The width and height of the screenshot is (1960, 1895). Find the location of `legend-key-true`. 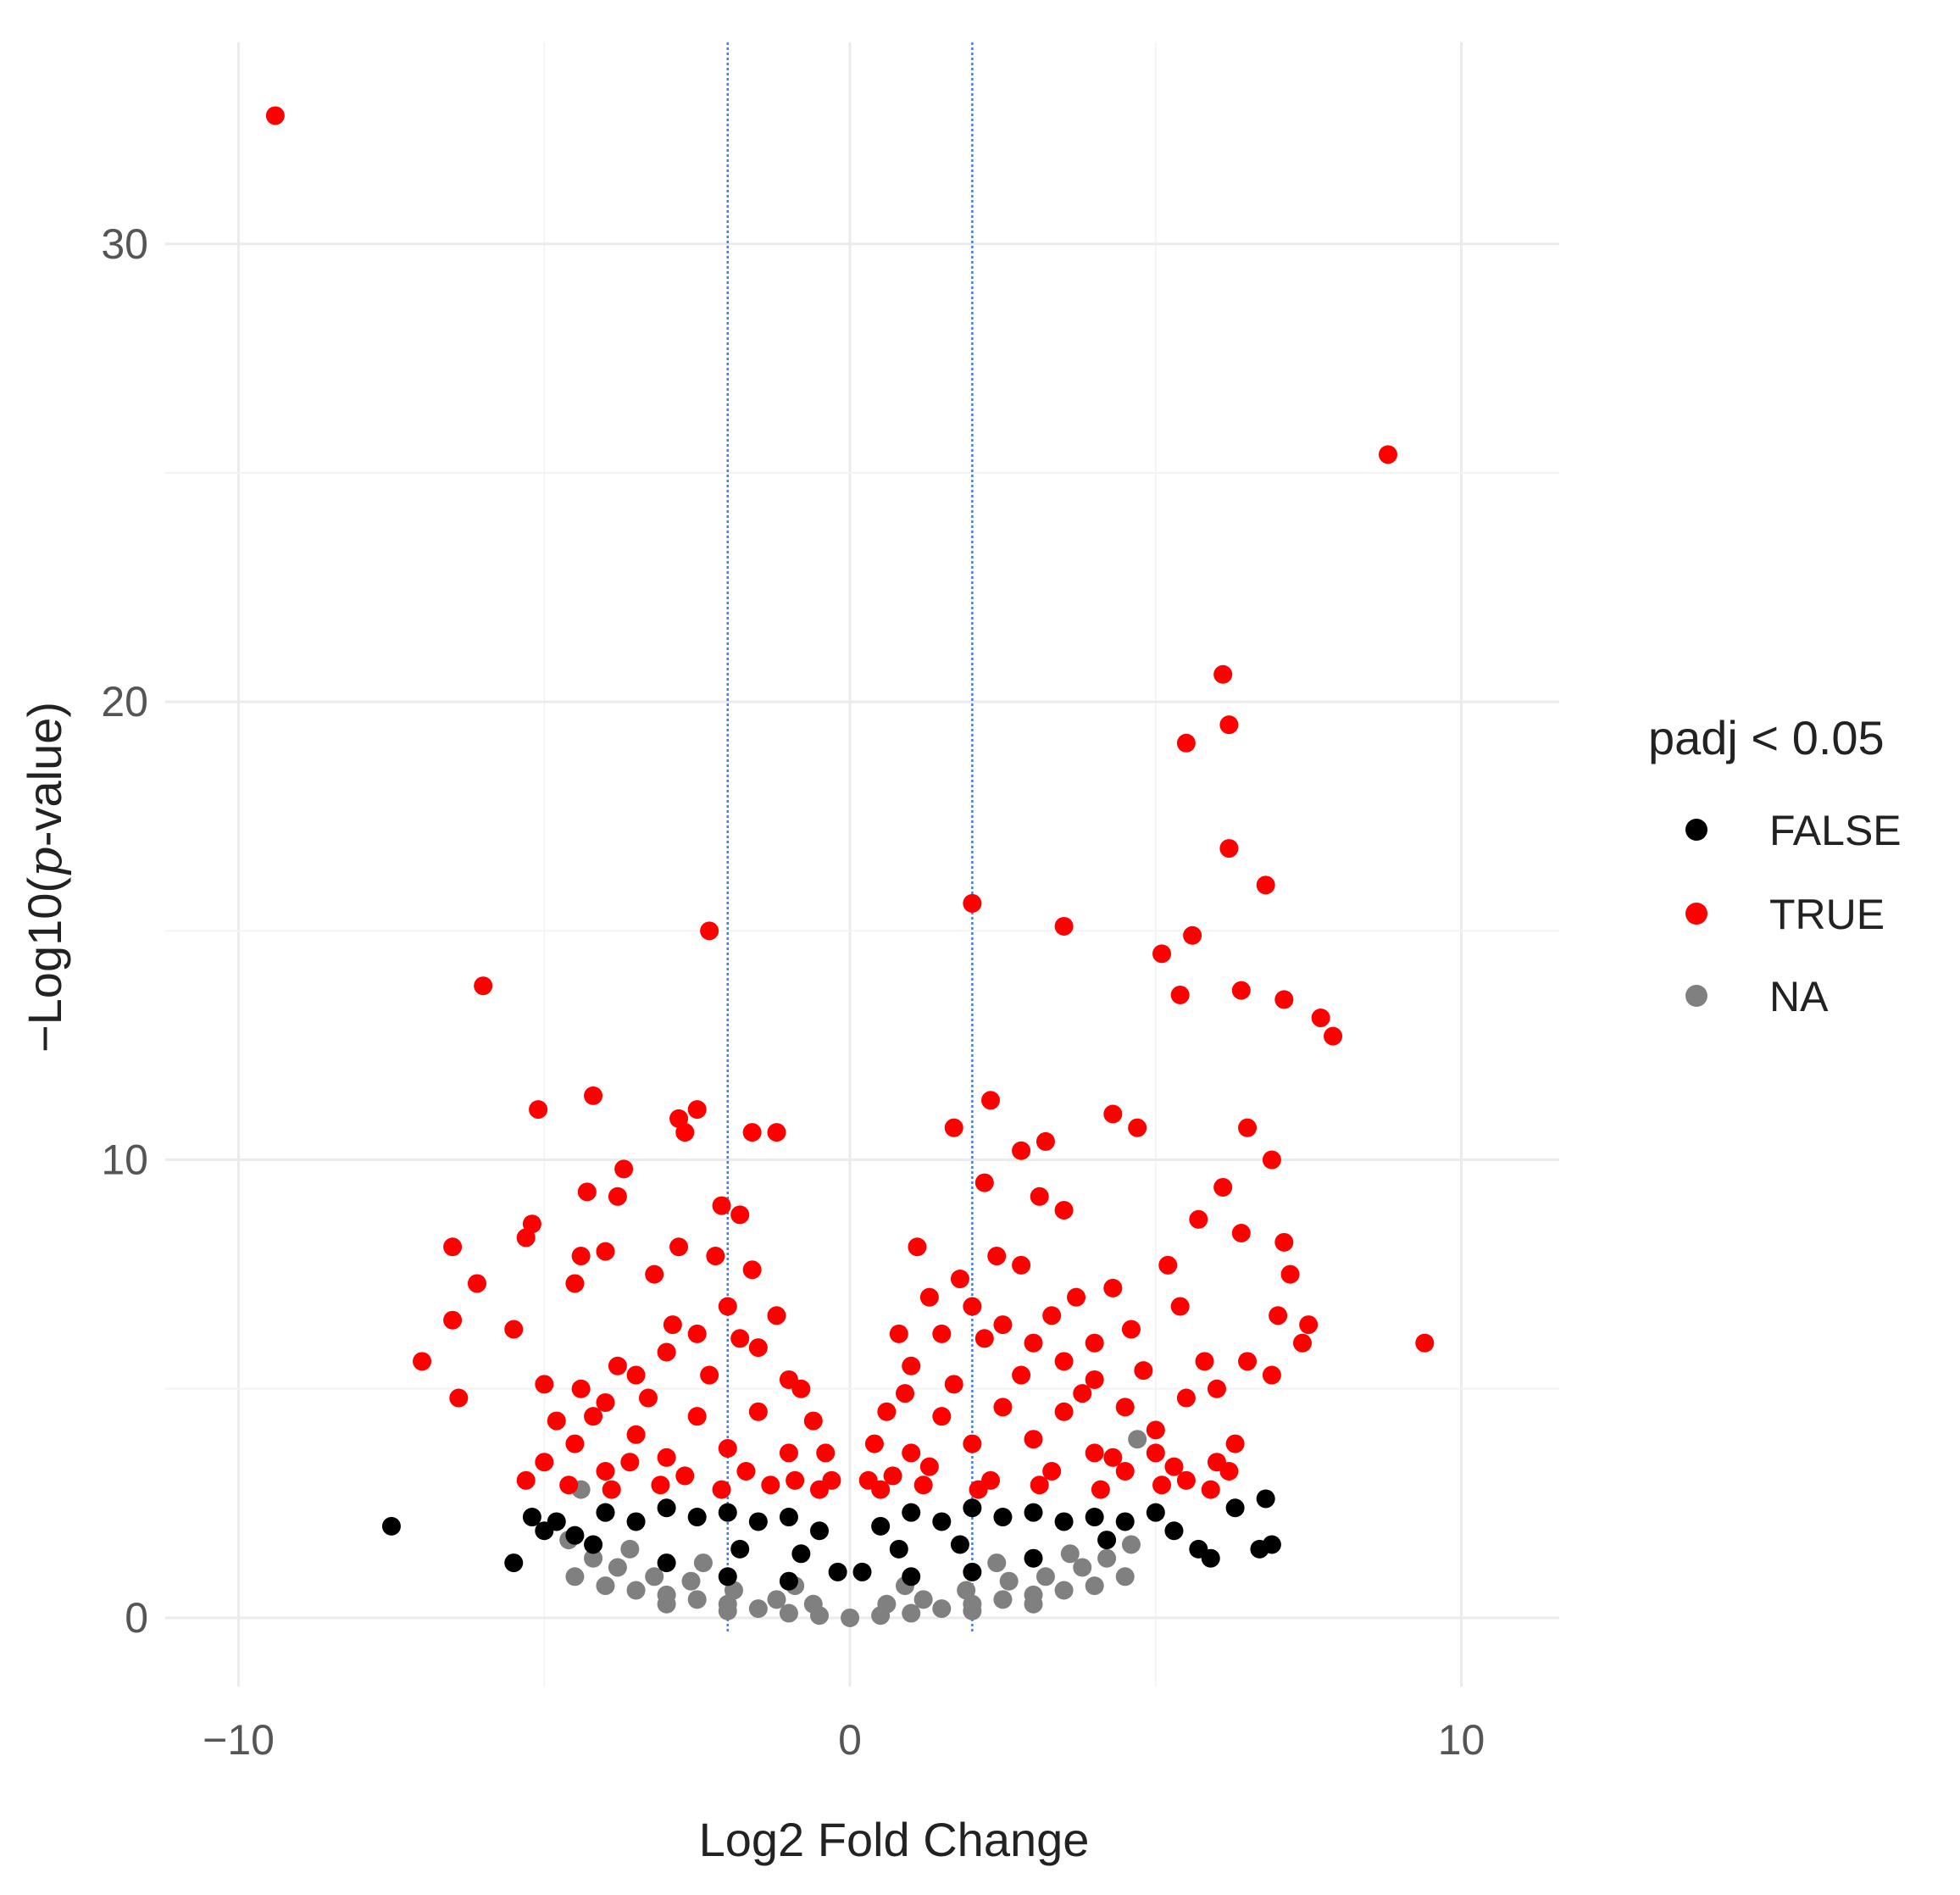

legend-key-true is located at coordinates (1696, 914).